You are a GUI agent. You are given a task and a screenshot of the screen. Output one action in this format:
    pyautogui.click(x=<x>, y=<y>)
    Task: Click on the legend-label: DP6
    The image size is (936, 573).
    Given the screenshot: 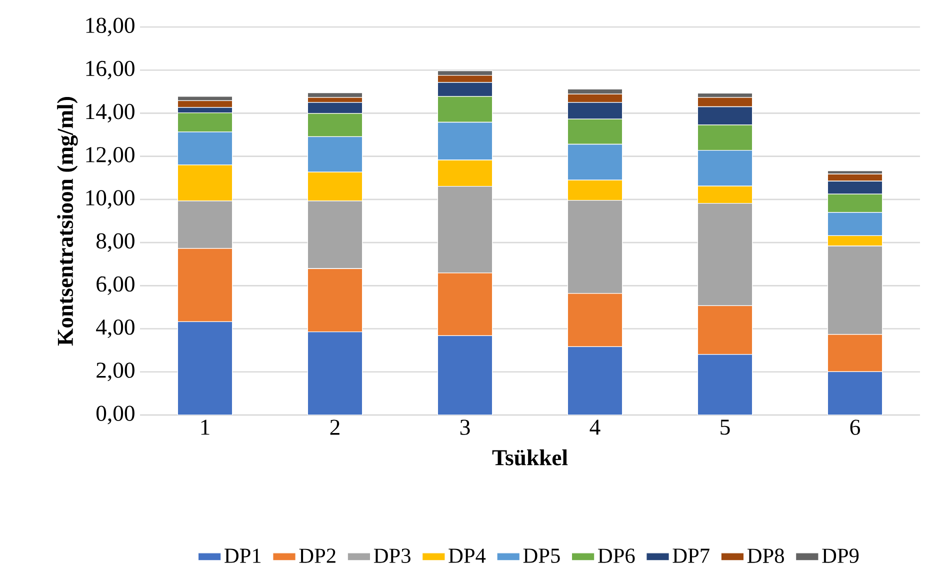 What is the action you would take?
    pyautogui.click(x=616, y=555)
    